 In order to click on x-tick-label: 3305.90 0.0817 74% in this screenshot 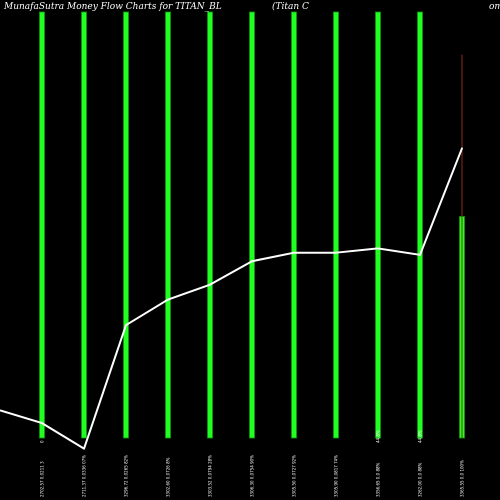, I will do `click(336, 476)`.